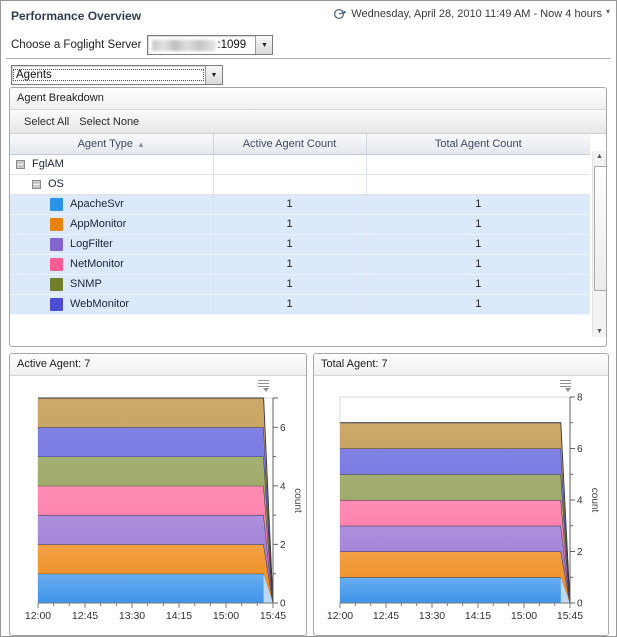 The width and height of the screenshot is (617, 637). I want to click on table-row: LogFilter 1 1, so click(300, 244).